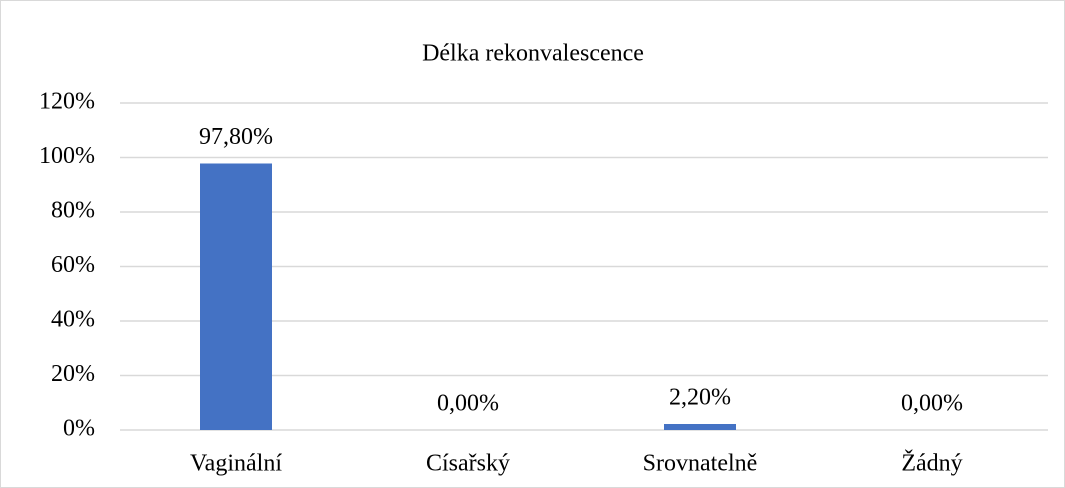 This screenshot has height=488, width=1065. What do you see at coordinates (73, 374) in the screenshot?
I see `y-tick-label: 20%` at bounding box center [73, 374].